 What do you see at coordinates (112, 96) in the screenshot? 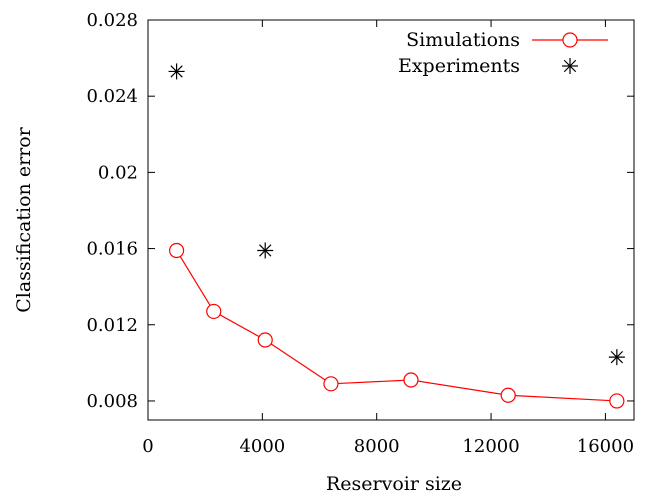
I see `y-tick-label: 0.024` at bounding box center [112, 96].